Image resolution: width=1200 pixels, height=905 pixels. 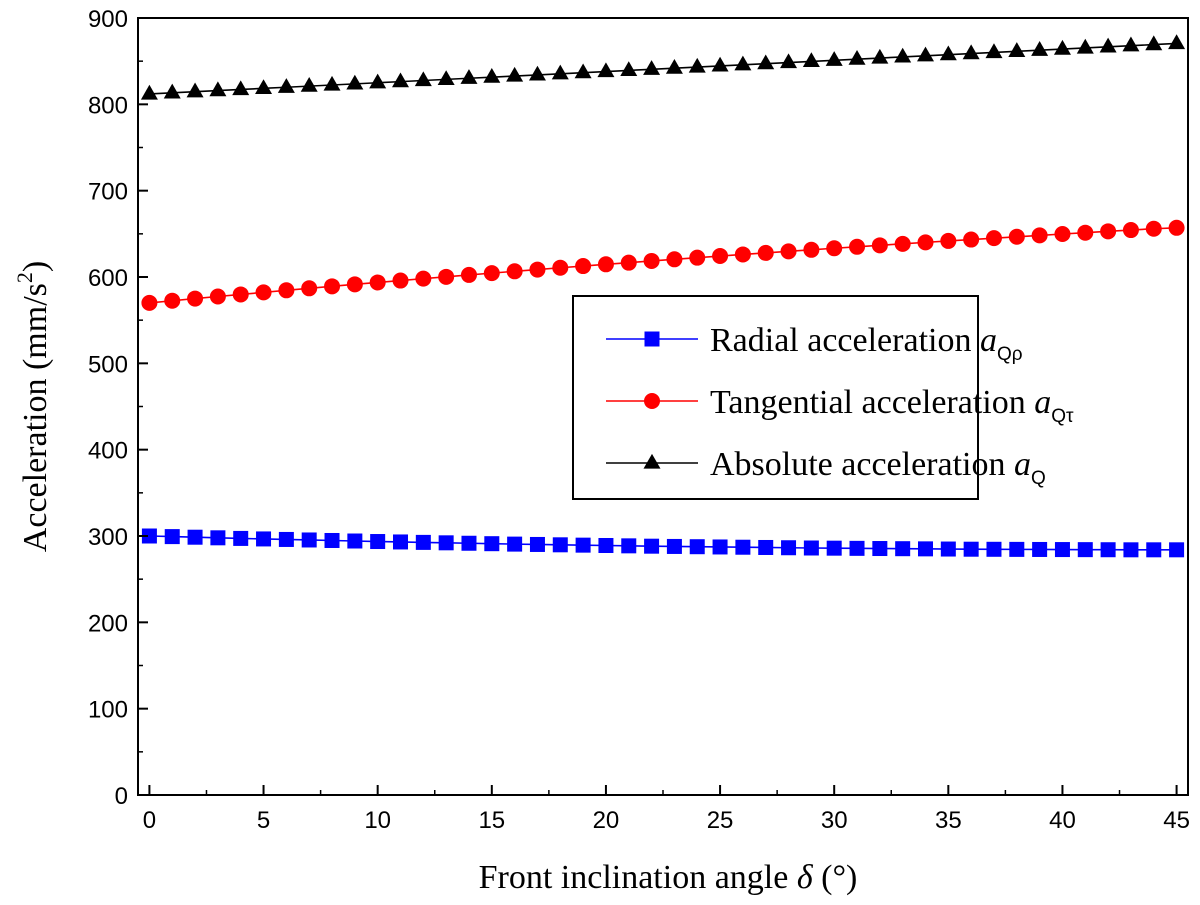 What do you see at coordinates (108, 710) in the screenshot?
I see `y-tick-label: 100` at bounding box center [108, 710].